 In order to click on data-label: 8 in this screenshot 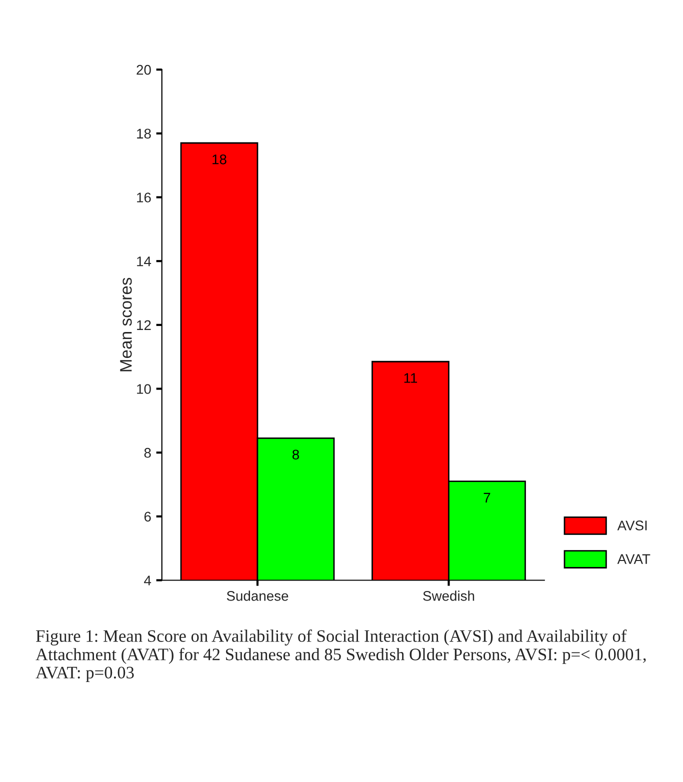, I will do `click(295, 455)`.